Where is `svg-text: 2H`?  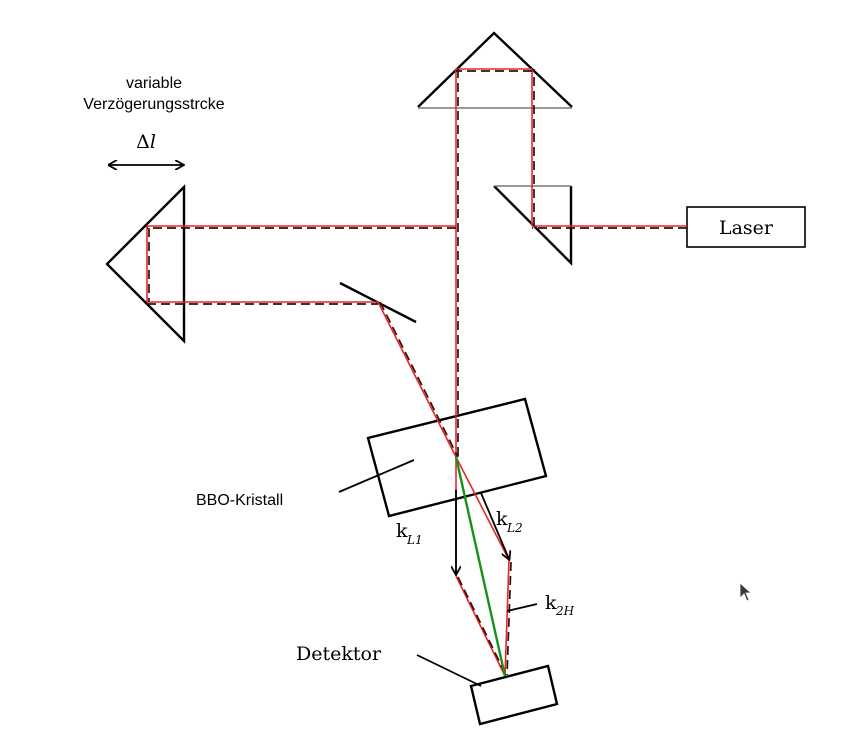
svg-text: 2H is located at coordinates (565, 611).